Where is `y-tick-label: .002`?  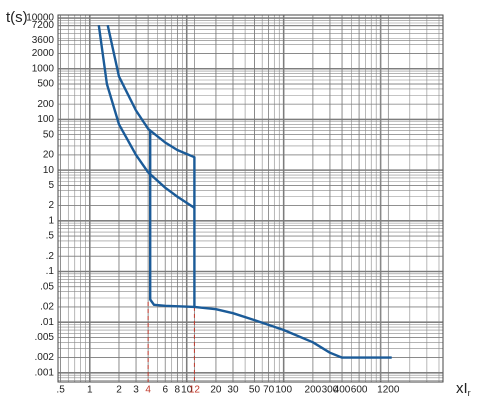
y-tick-label: .002 is located at coordinates (45, 357).